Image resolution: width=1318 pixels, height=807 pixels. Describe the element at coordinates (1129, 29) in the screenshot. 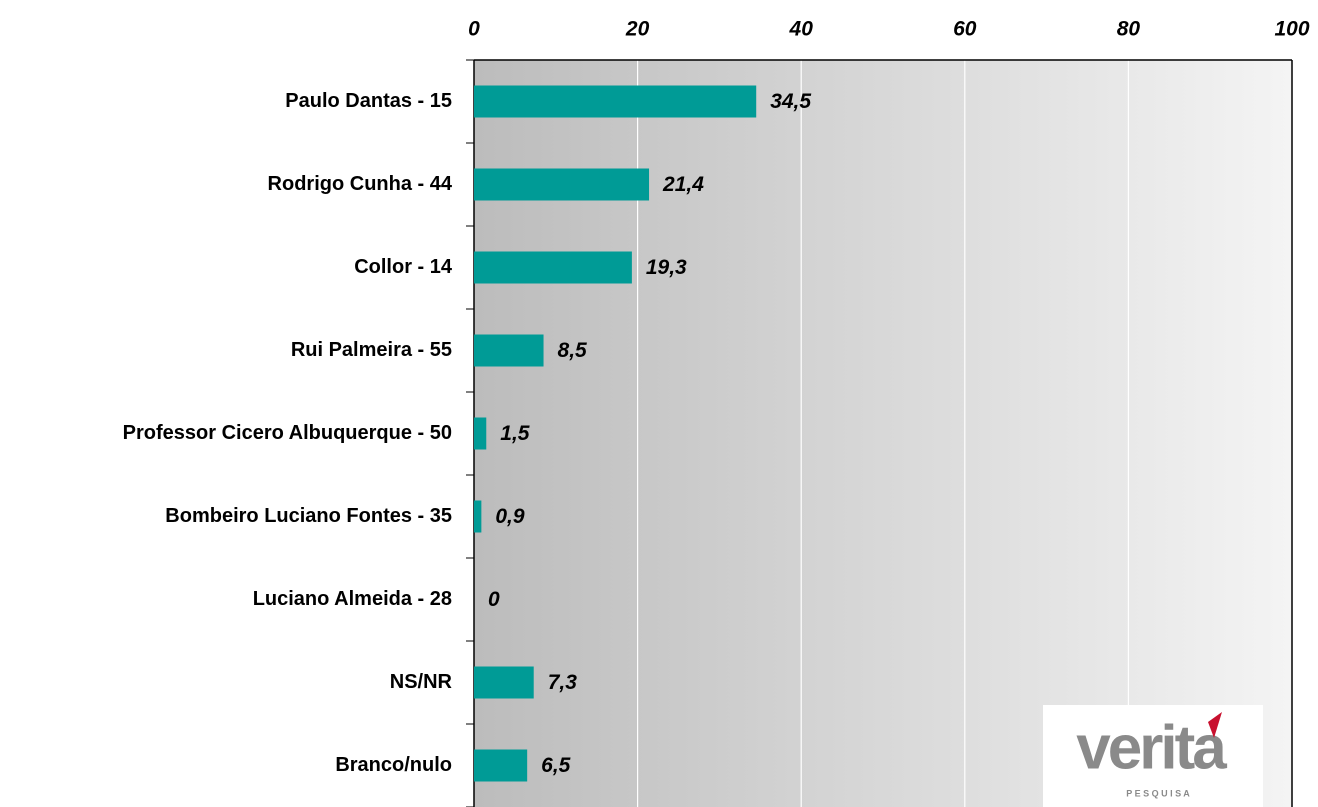

I see `x-tick-label: 80` at that location.